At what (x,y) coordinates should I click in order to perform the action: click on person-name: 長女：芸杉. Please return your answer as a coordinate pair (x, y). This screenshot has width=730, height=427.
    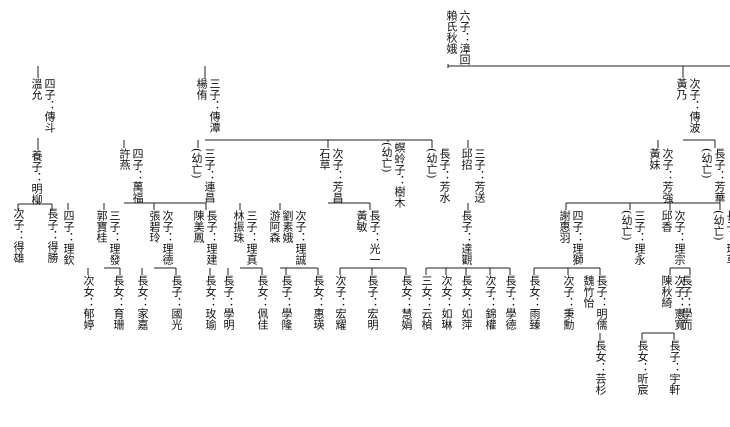
    Looking at the image, I should click on (600, 367).